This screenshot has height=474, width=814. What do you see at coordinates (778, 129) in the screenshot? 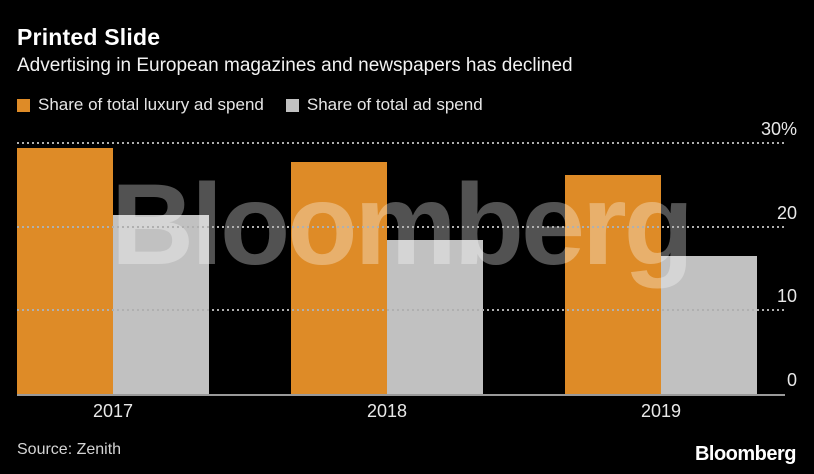
I see `y-axis-label-30: 30%` at bounding box center [778, 129].